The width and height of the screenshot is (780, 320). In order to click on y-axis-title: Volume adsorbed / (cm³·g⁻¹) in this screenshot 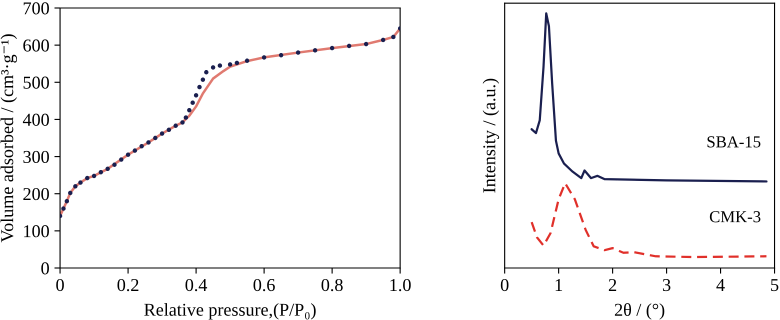, I will do `click(9, 138)`.